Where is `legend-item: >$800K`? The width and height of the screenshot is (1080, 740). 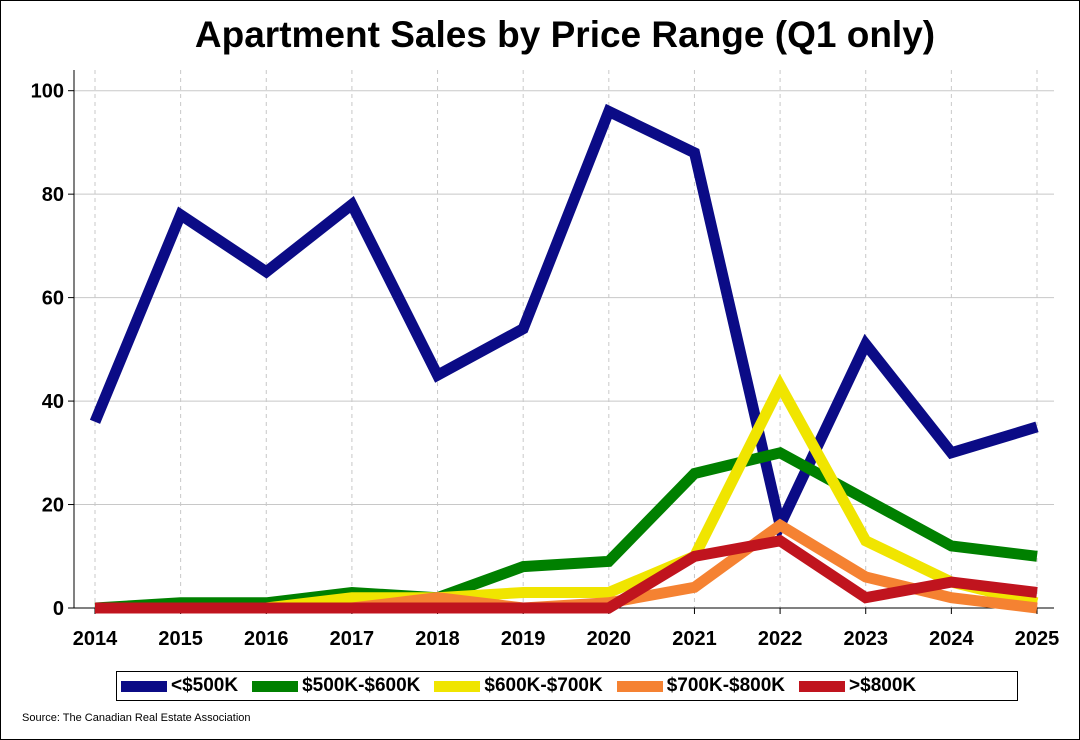
legend-item: >$800K is located at coordinates (857, 686).